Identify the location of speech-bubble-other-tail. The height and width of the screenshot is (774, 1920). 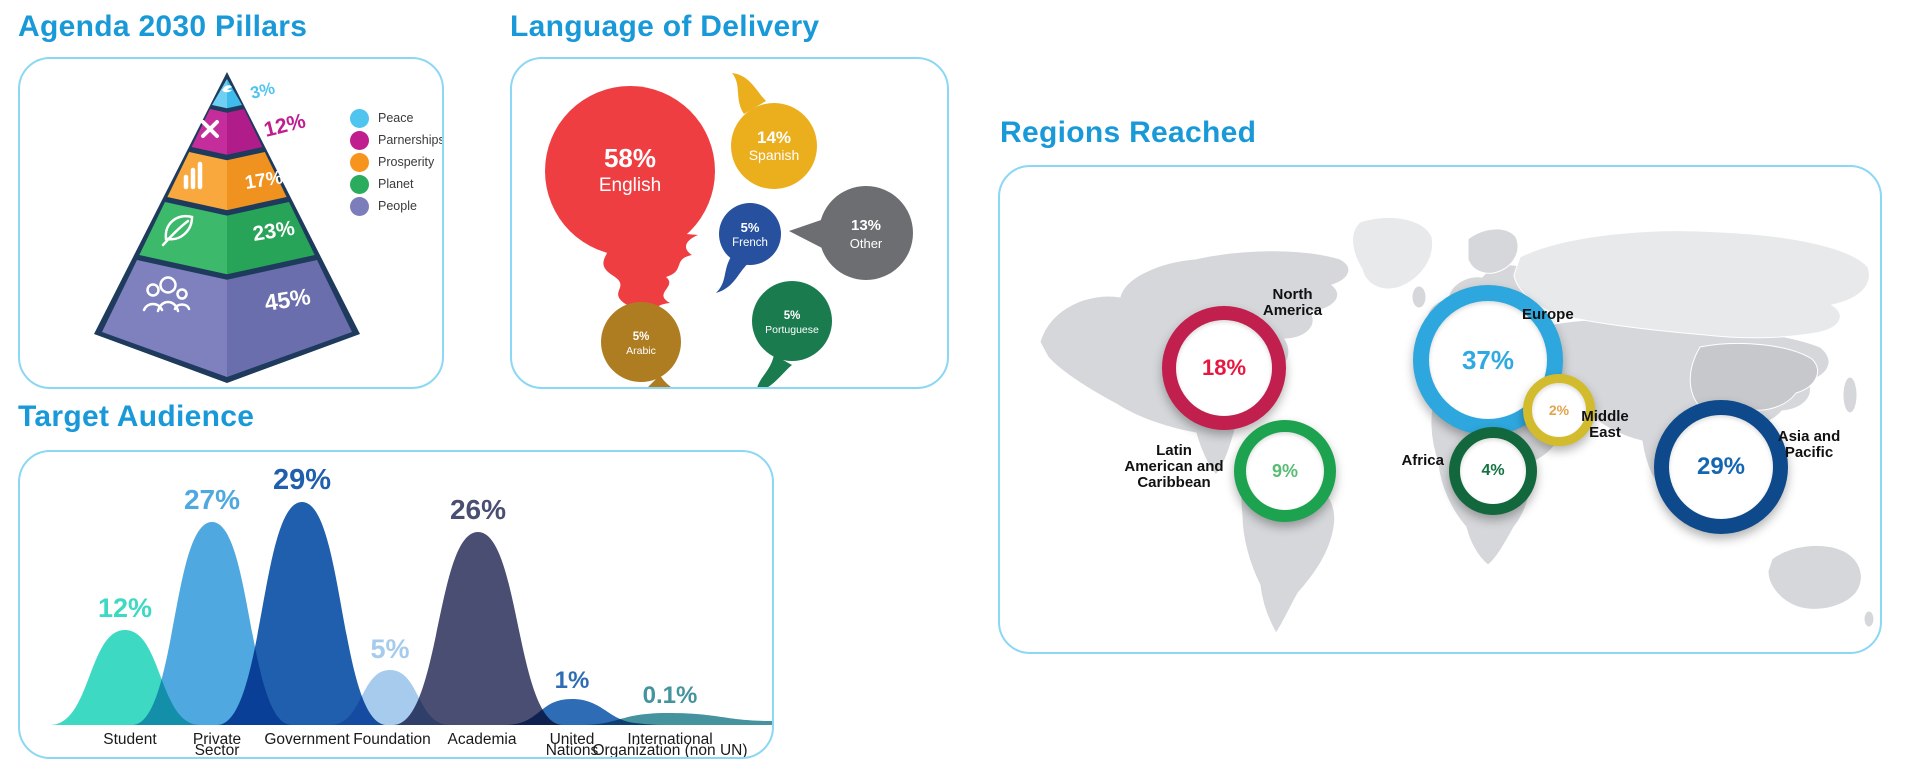
(806, 234).